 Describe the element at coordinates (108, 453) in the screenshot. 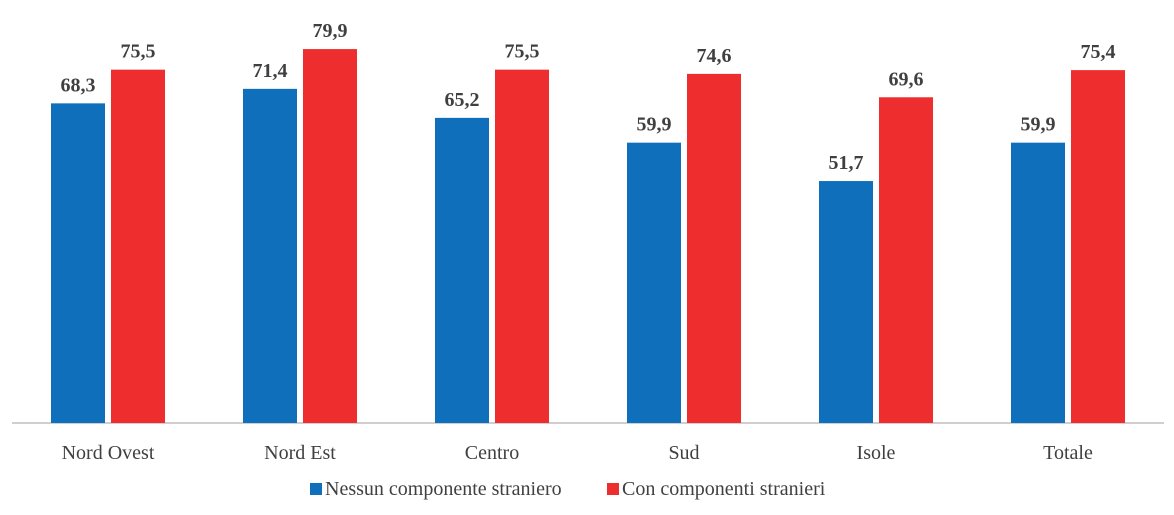

I see `category-label: Nord Ovest` at that location.